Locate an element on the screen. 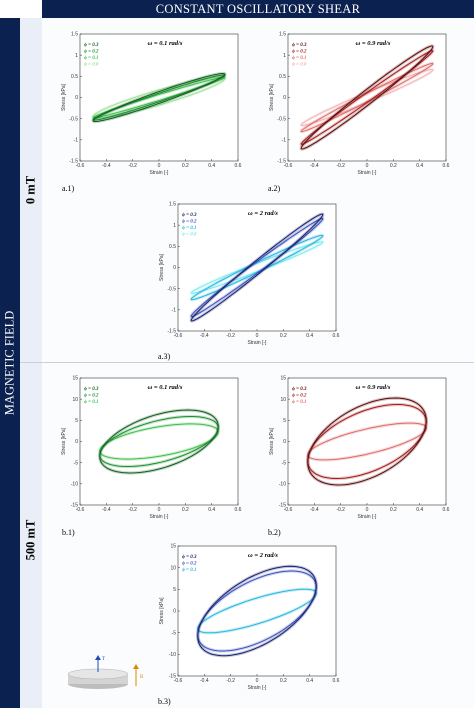 The width and height of the screenshot is (474, 708). sidebar is located at coordinates (10, 363).